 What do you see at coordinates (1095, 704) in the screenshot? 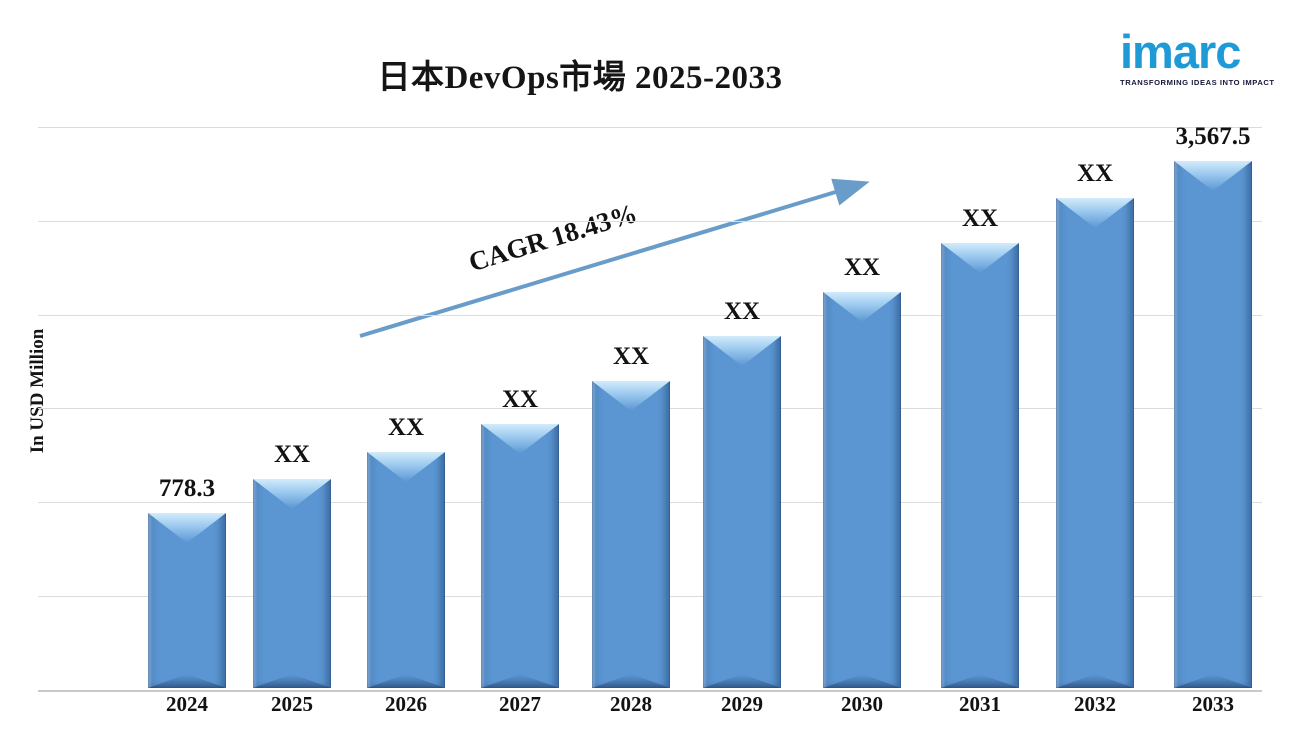
I see `x-tick-2032: 2032` at bounding box center [1095, 704].